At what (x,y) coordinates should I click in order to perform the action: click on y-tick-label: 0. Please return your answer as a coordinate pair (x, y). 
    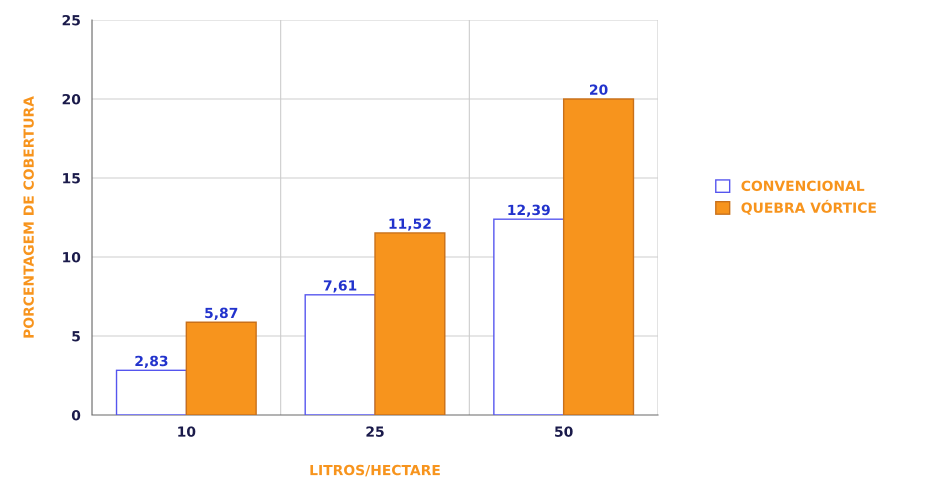
    Looking at the image, I should click on (76, 415).